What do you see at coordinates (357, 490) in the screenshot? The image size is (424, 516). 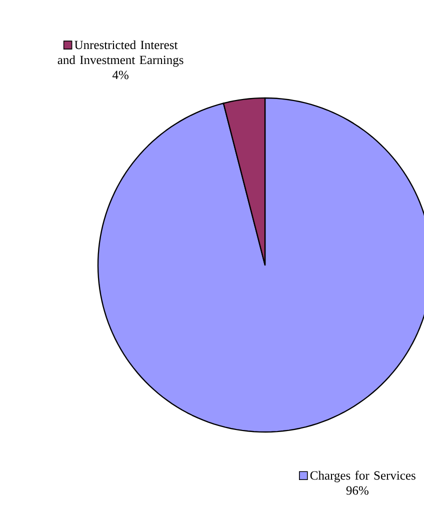 I see `data-label: 96%` at bounding box center [357, 490].